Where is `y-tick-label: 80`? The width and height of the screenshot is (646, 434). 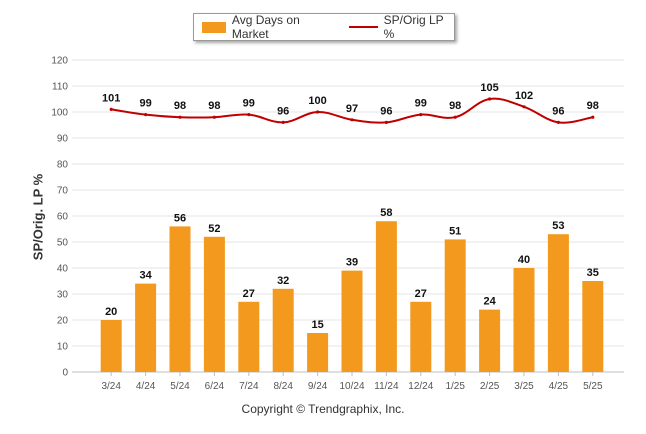
y-tick-label: 80 is located at coordinates (63, 165).